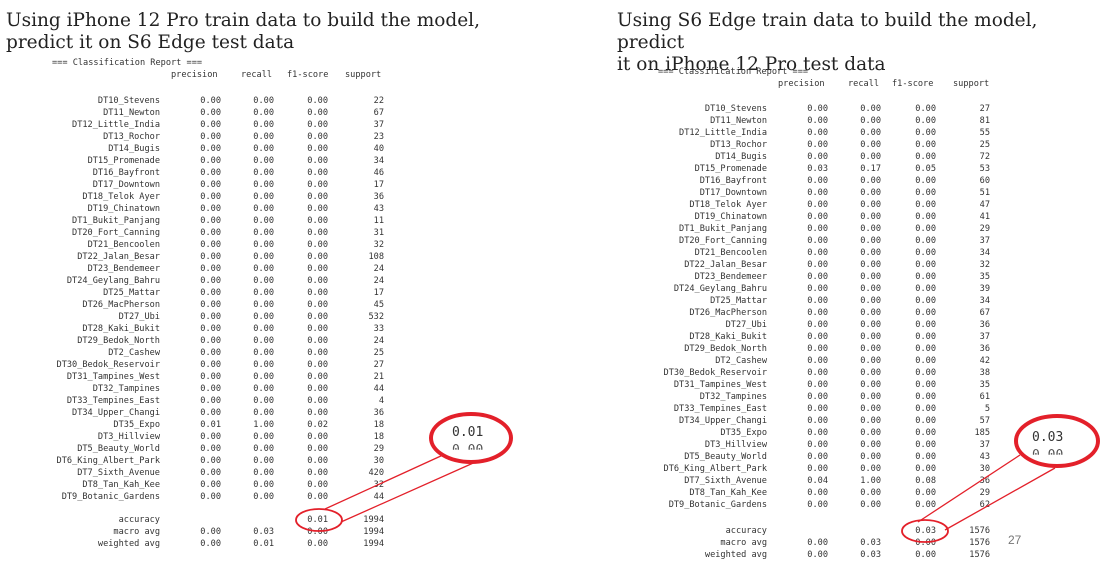 The width and height of the screenshot is (1101, 566). What do you see at coordinates (260, 221) in the screenshot?
I see `table-row: DT1_Bukit_Panjang 0.00 0.00 0.00 11` at bounding box center [260, 221].